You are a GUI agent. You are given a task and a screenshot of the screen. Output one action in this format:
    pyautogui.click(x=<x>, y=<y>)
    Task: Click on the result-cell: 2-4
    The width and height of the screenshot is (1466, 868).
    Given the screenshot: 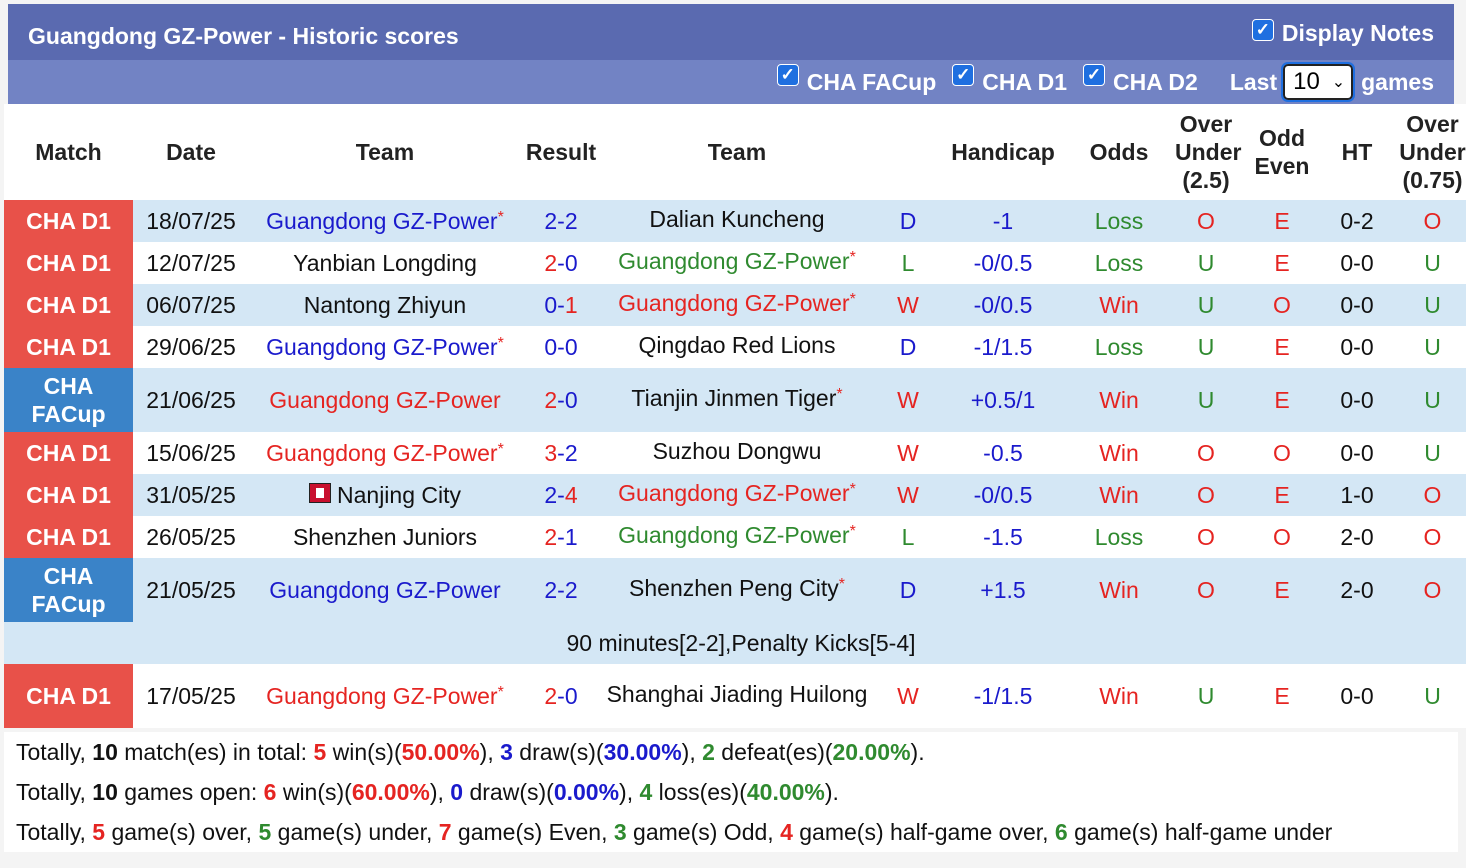 What is the action you would take?
    pyautogui.click(x=561, y=495)
    